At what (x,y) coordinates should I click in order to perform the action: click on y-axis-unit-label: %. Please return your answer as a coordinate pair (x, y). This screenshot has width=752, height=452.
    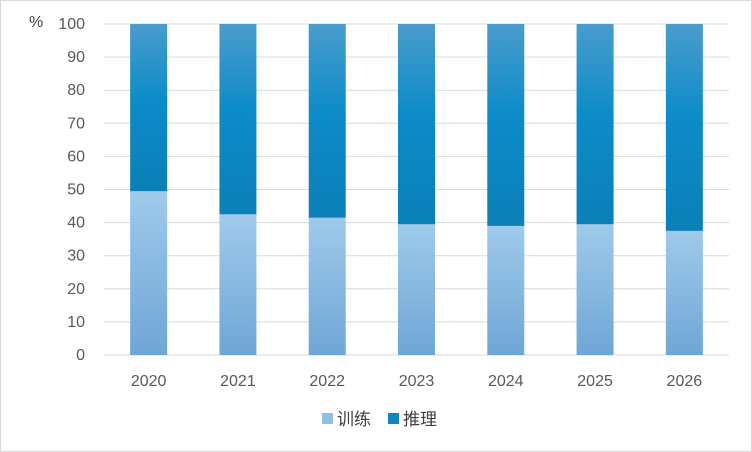
    Looking at the image, I should click on (36, 22).